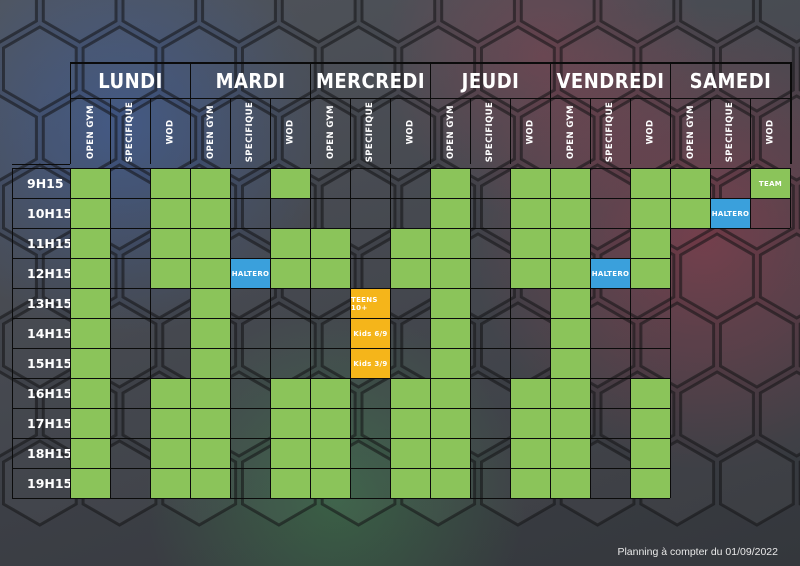 The height and width of the screenshot is (566, 800). Describe the element at coordinates (730, 213) in the screenshot. I see `class-slot-label: HALTERO` at that location.